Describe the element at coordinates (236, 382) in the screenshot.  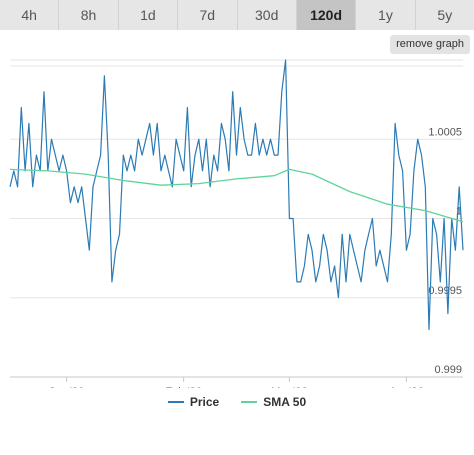
I see `x-axis: Jan '26 Feb '26 Mar '26 Apr '26` at that location.